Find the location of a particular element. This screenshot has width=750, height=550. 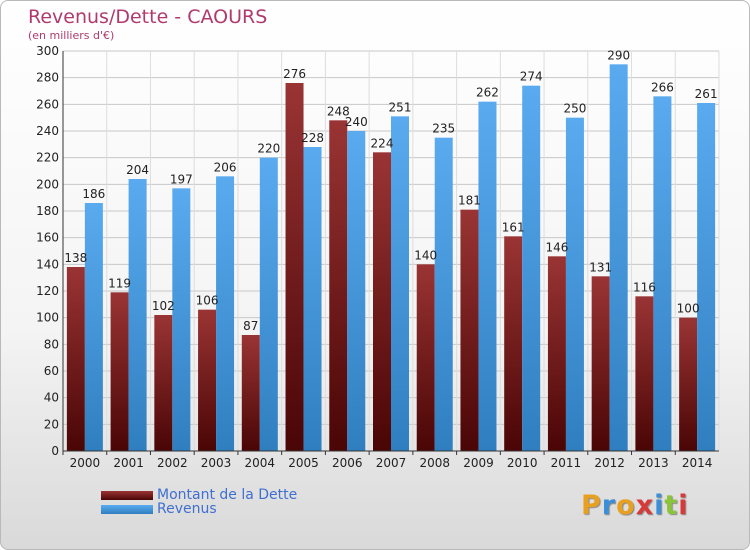

chart-subtitle: (en milliers d'€) is located at coordinates (71, 35).